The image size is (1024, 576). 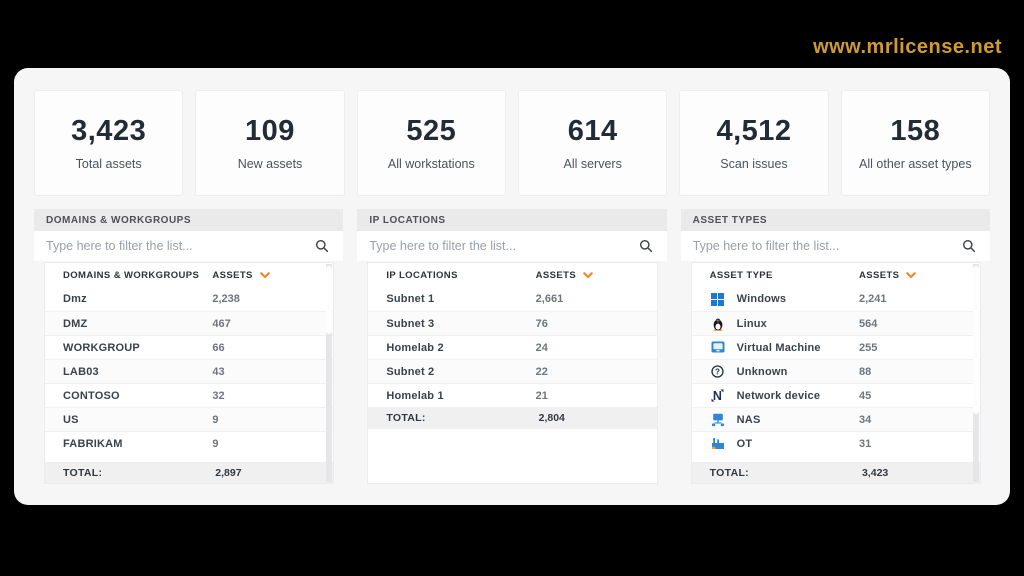 I want to click on table-row: LAB03 43, so click(x=189, y=371).